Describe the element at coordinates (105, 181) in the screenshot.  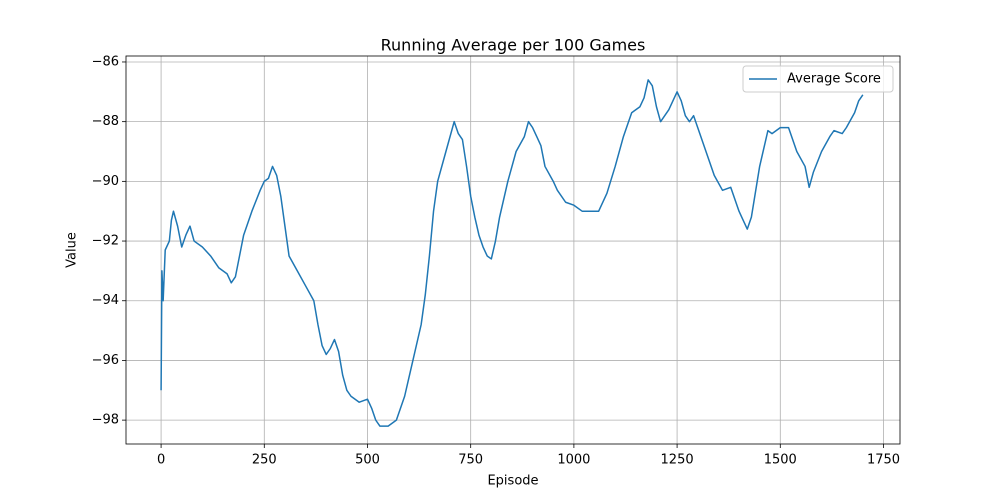
I see `y-tick-label: −90` at that location.